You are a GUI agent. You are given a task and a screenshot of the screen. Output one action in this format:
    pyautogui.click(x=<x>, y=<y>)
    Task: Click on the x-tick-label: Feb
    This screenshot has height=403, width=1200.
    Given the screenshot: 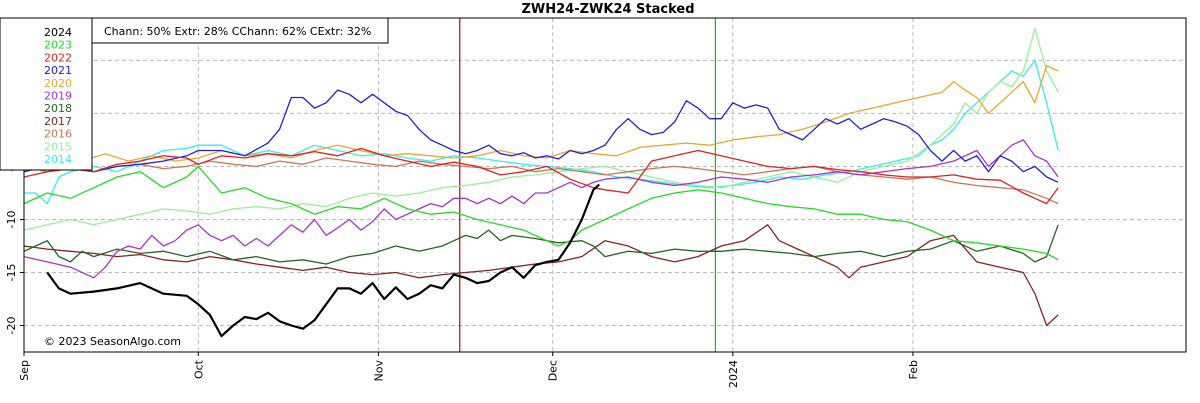 What is the action you would take?
    pyautogui.click(x=913, y=369)
    